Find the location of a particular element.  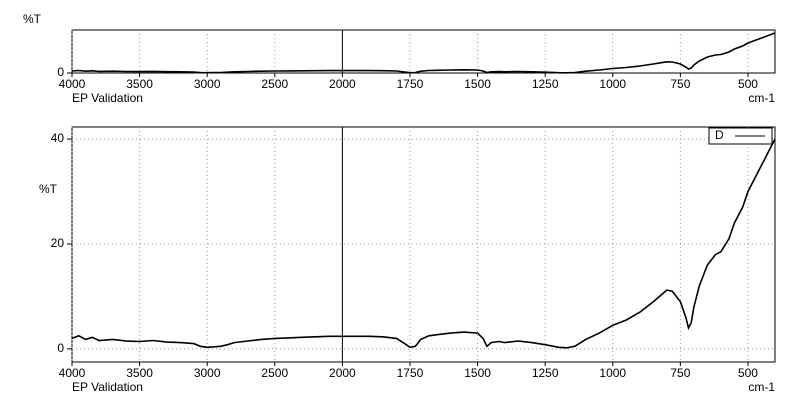

spectrum-line is located at coordinates (423, 53).